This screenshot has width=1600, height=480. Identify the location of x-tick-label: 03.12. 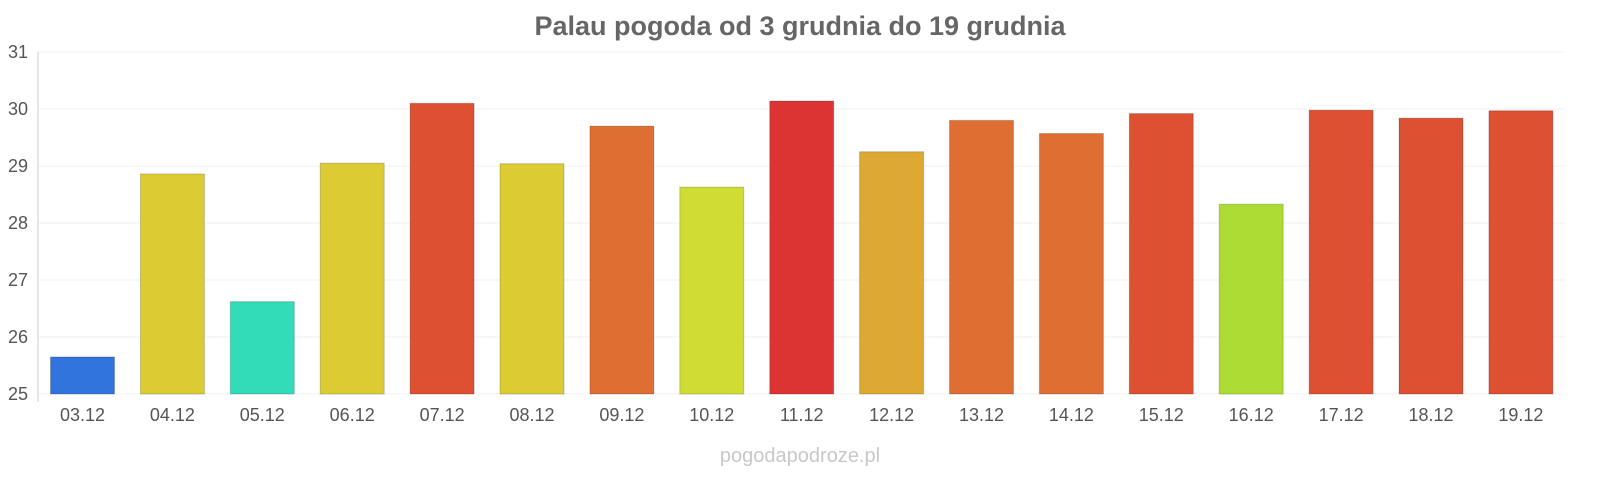
(82, 415).